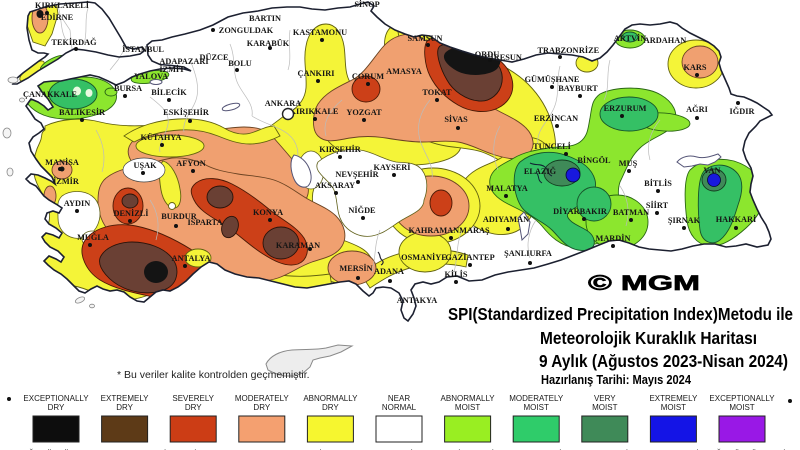 This screenshot has height=450, width=800. Describe the element at coordinates (605, 398) in the screenshot. I see `svg-text: VERY` at that location.